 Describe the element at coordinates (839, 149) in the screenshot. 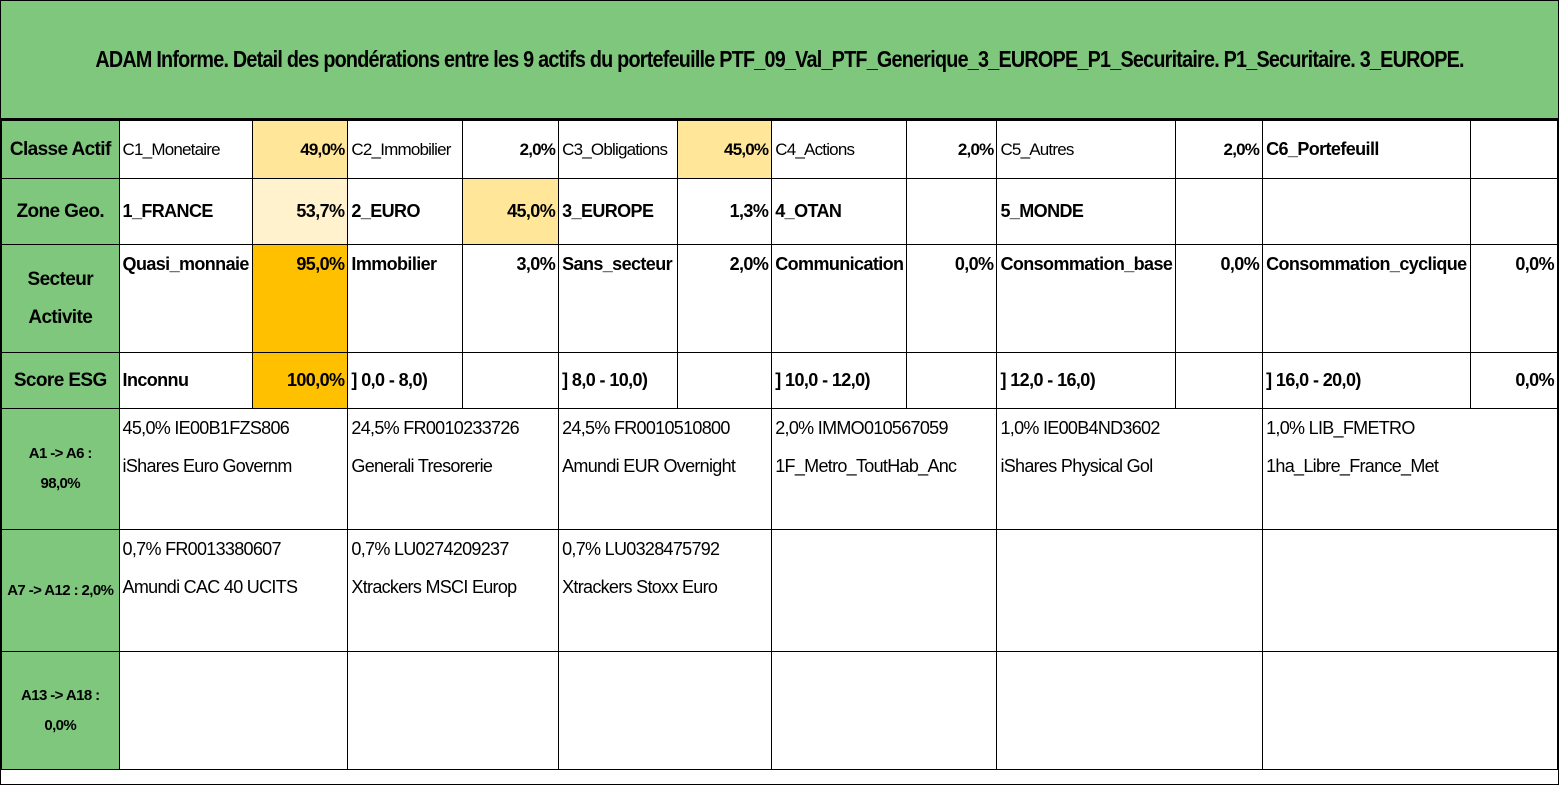

I see `cell-label: C4_Actions` at that location.